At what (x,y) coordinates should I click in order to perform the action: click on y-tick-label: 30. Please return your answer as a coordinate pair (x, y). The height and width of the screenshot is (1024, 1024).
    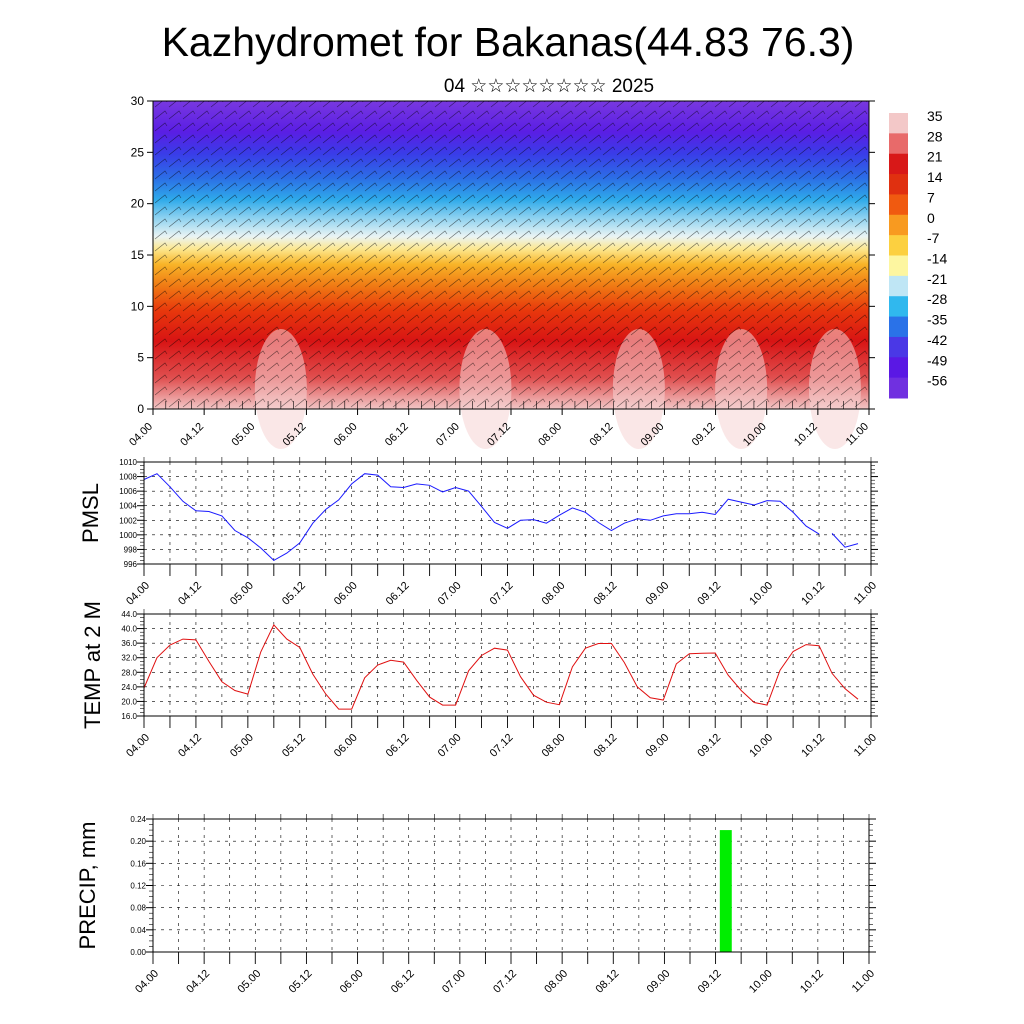
    Looking at the image, I should click on (138, 101).